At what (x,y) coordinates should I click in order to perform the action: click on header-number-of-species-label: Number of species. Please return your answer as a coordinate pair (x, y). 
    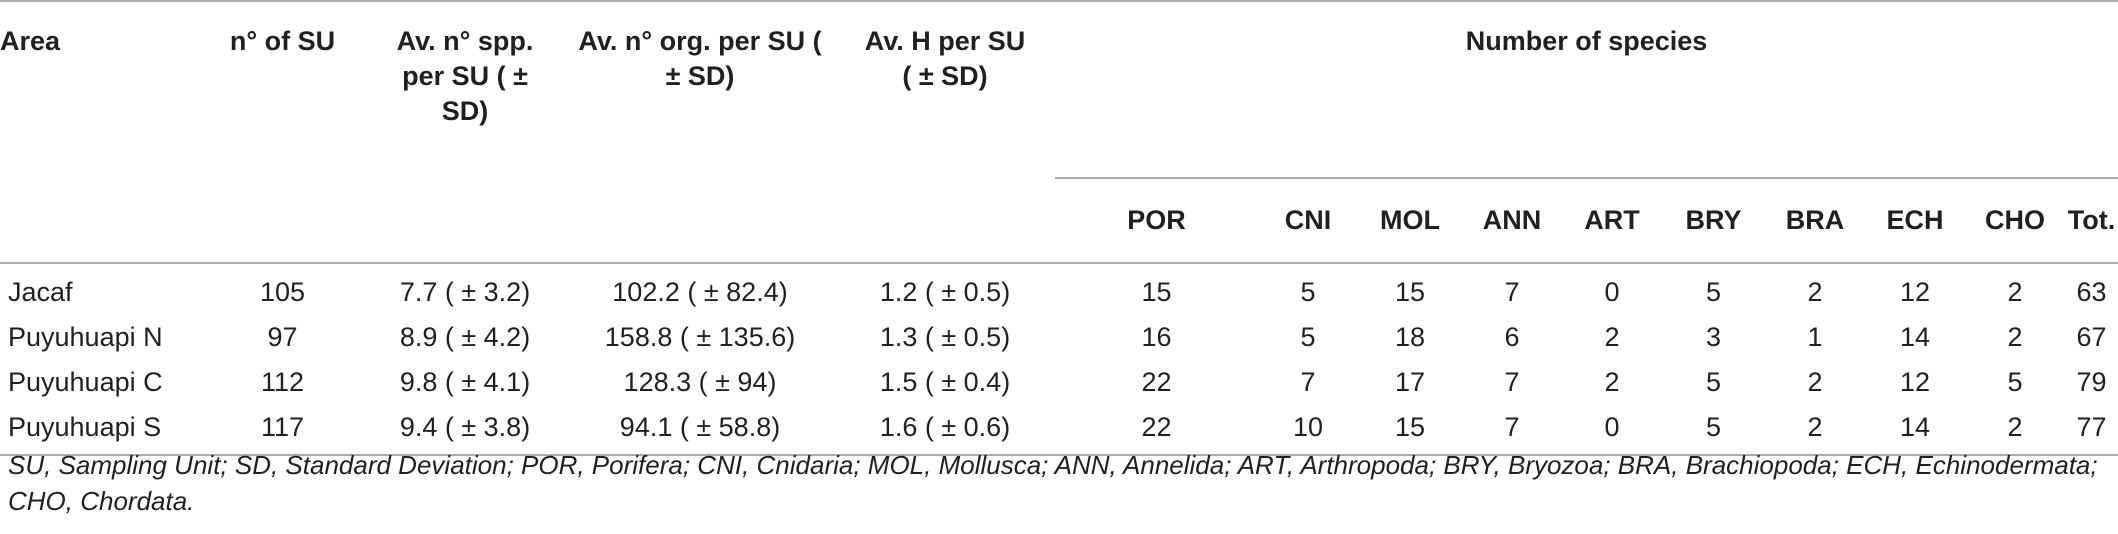
    Looking at the image, I should click on (1586, 41).